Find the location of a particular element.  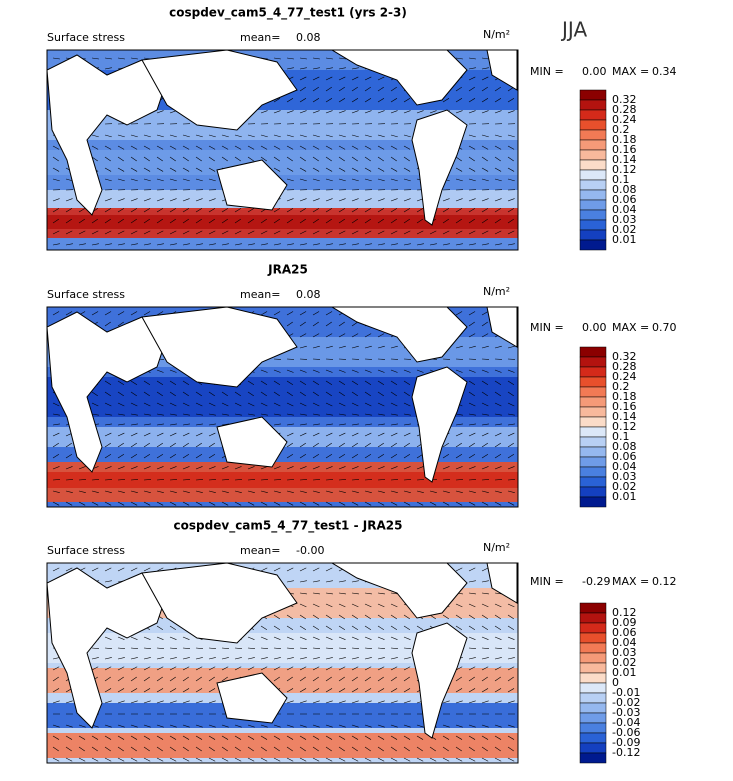

panel-title: JRA25 is located at coordinates (287, 270).